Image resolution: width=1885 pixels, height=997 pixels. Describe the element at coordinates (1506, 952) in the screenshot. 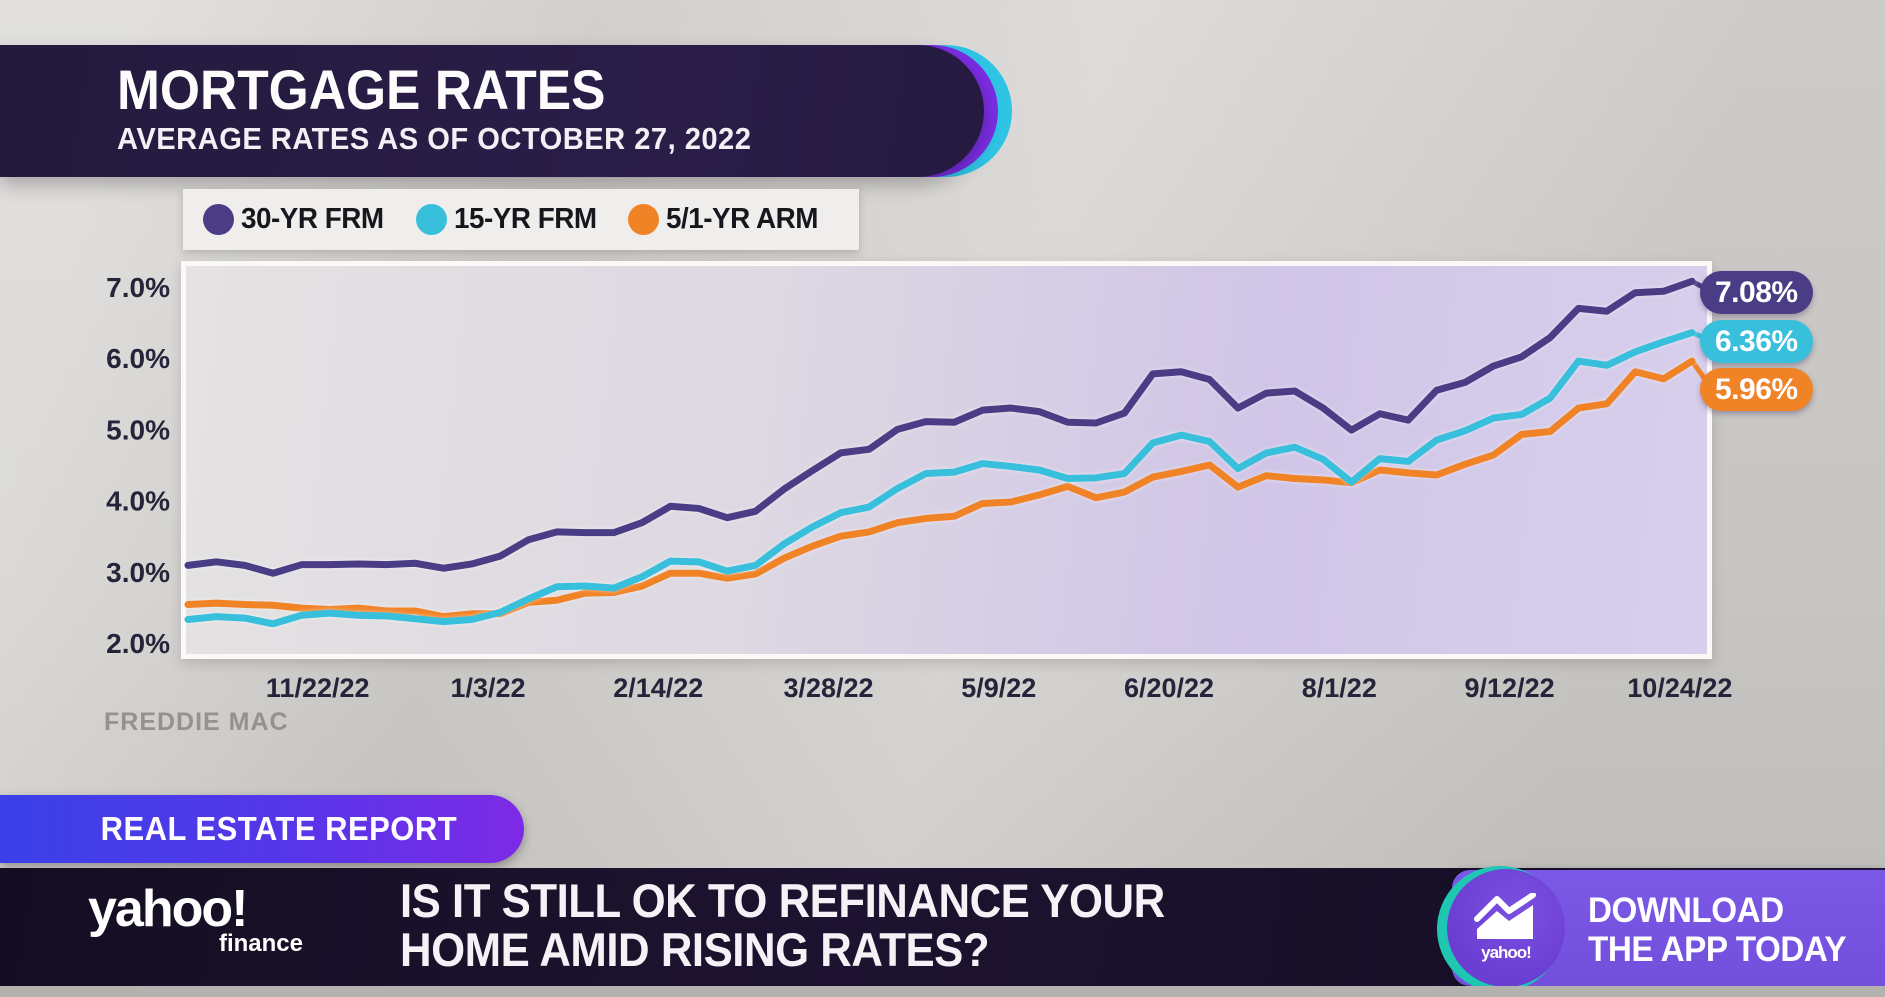

I see `yahoo-app-brand-text: yahoo!` at that location.